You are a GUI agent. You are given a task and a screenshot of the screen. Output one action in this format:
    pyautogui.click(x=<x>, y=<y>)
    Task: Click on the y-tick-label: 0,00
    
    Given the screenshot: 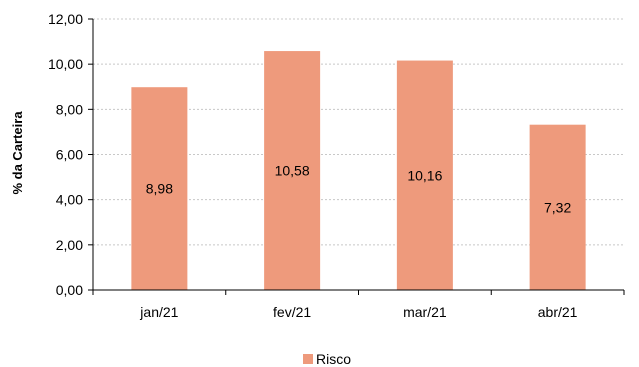 What is the action you would take?
    pyautogui.click(x=69, y=290)
    